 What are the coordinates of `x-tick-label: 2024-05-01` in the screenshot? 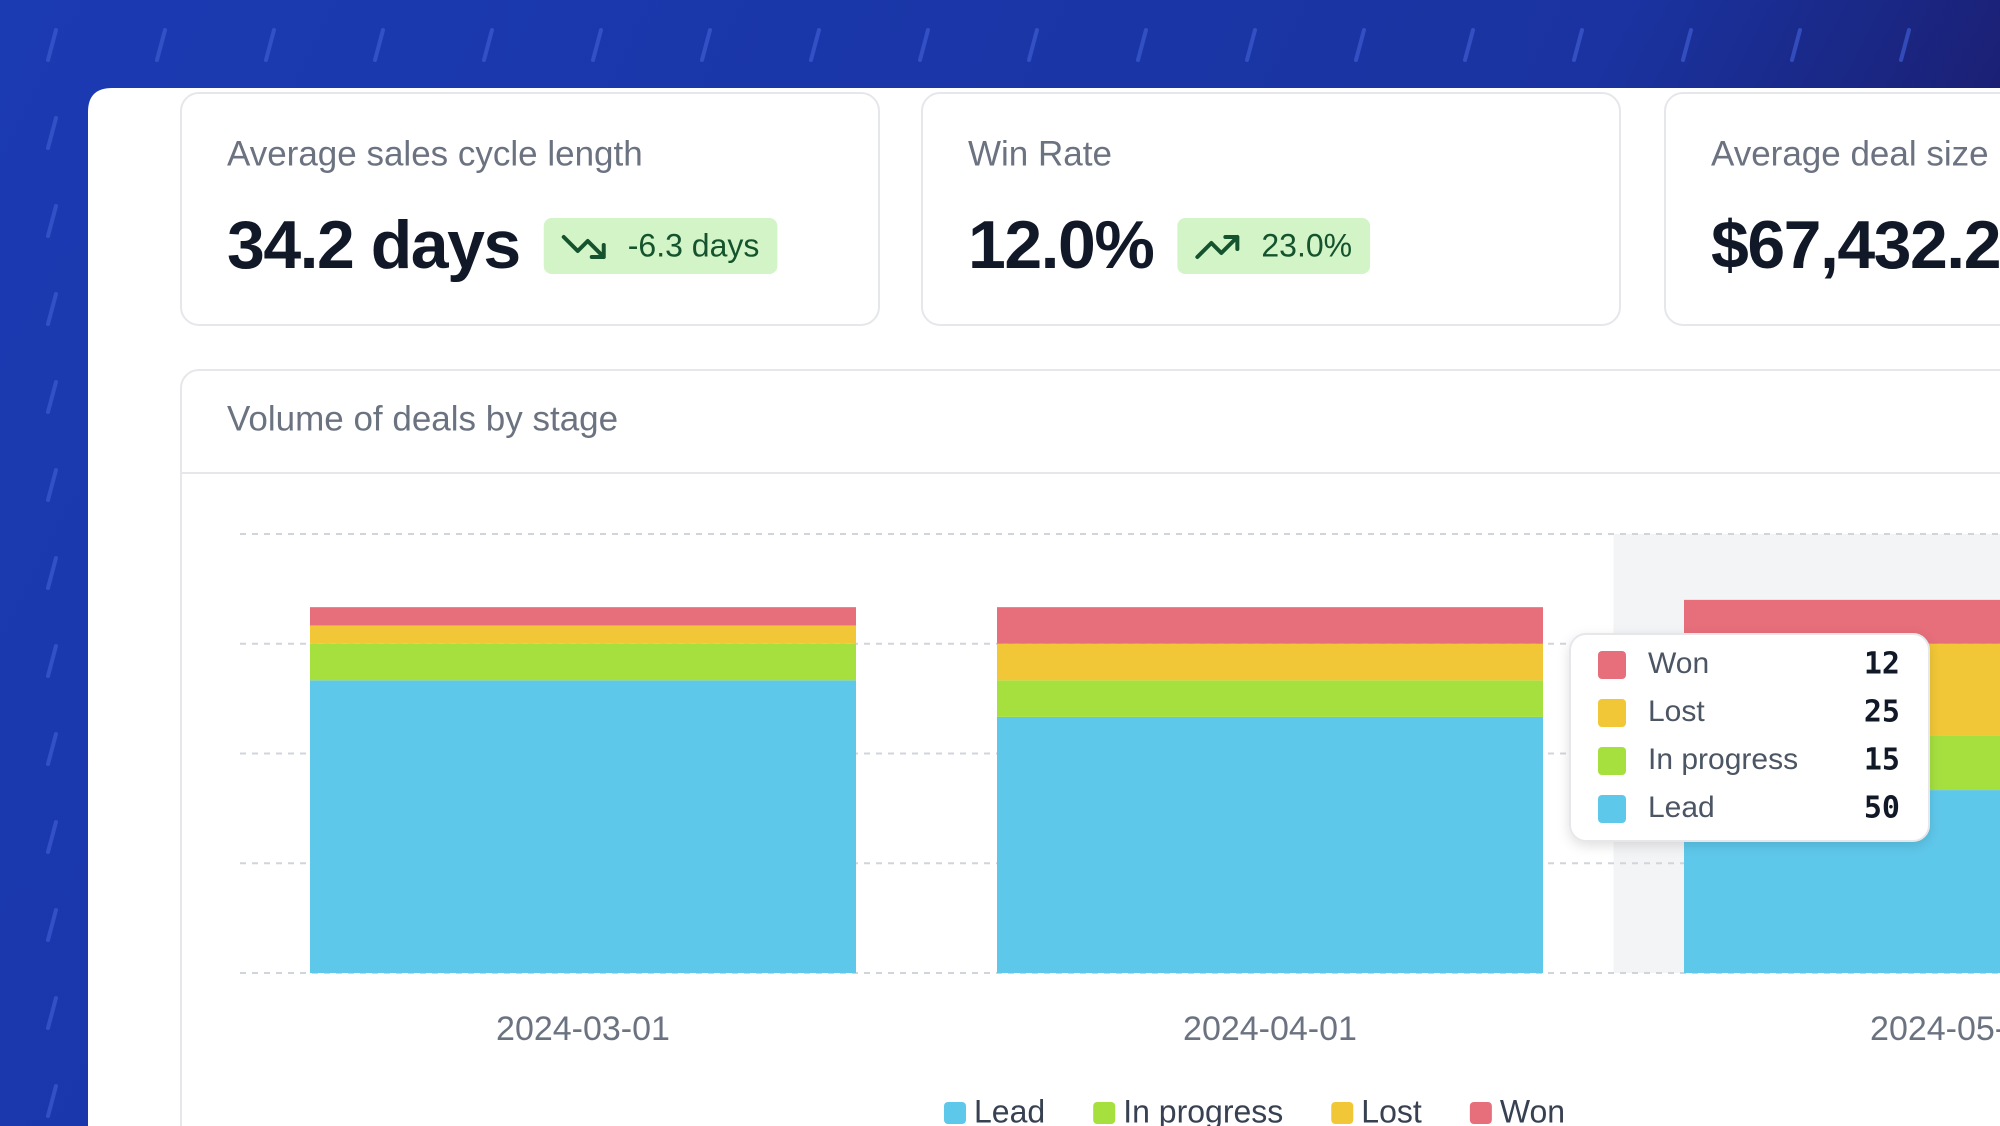 It's located at (1935, 1029).